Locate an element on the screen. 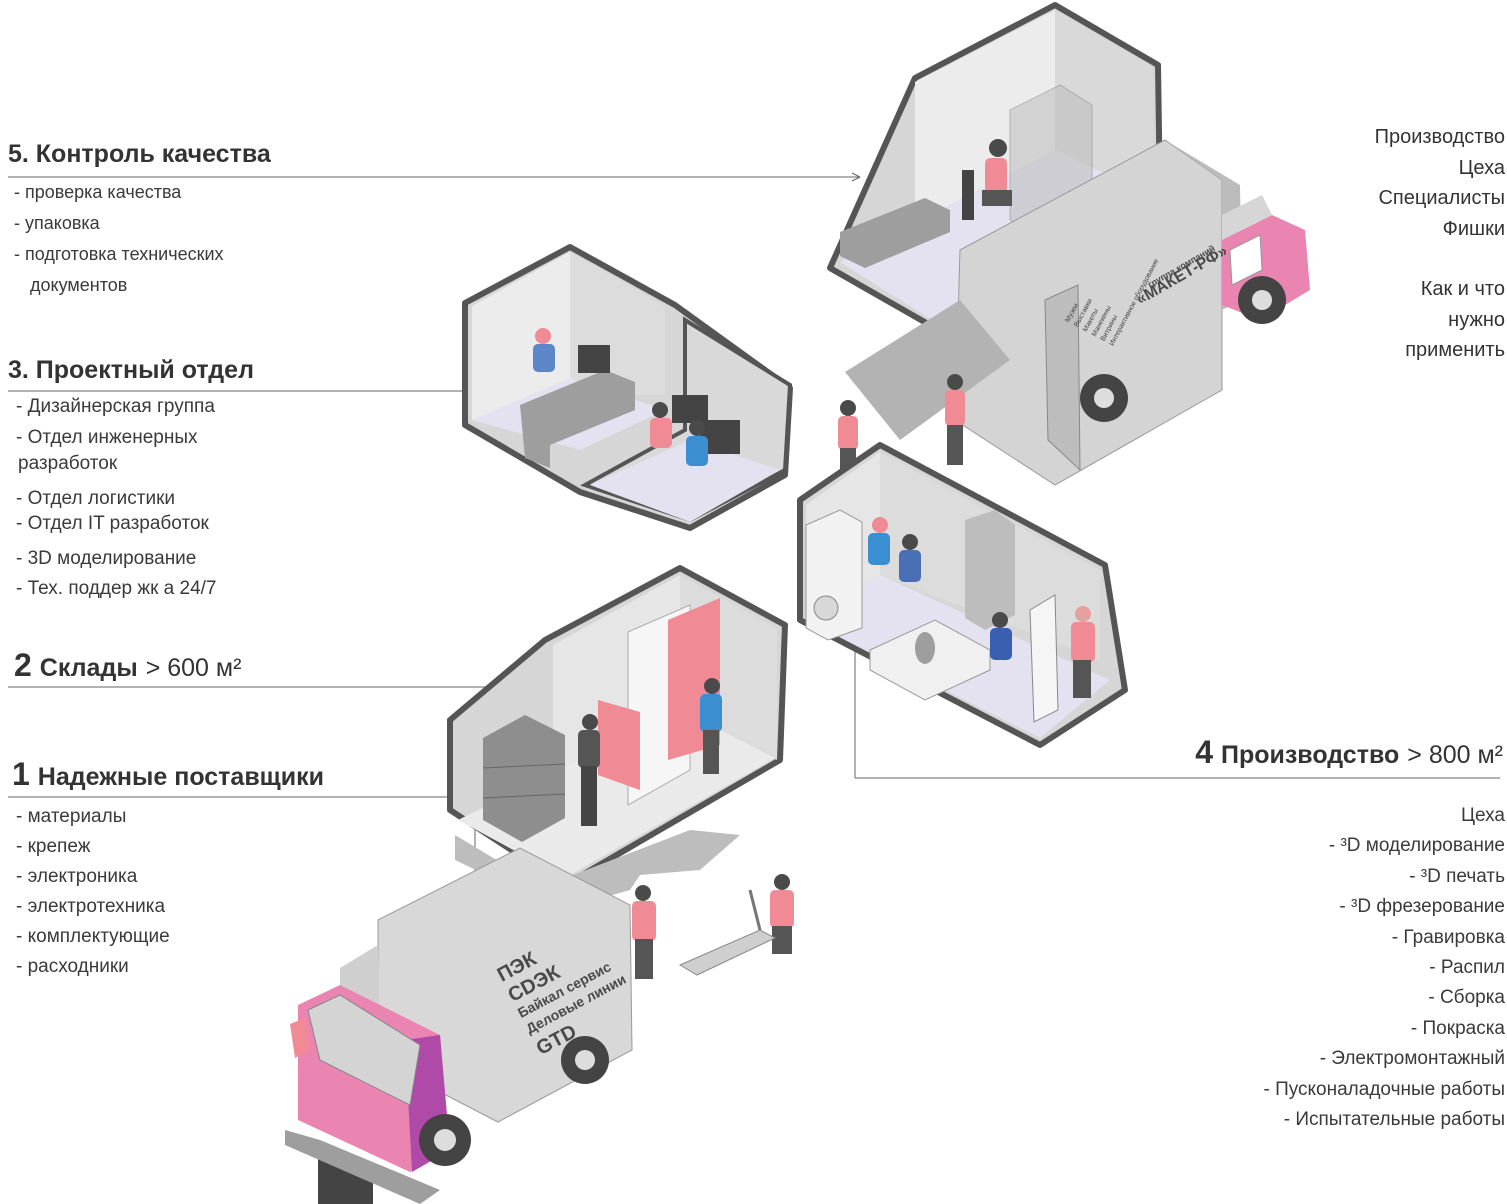  section-2-title: 2 Склады > 600 м² is located at coordinates (127, 665).